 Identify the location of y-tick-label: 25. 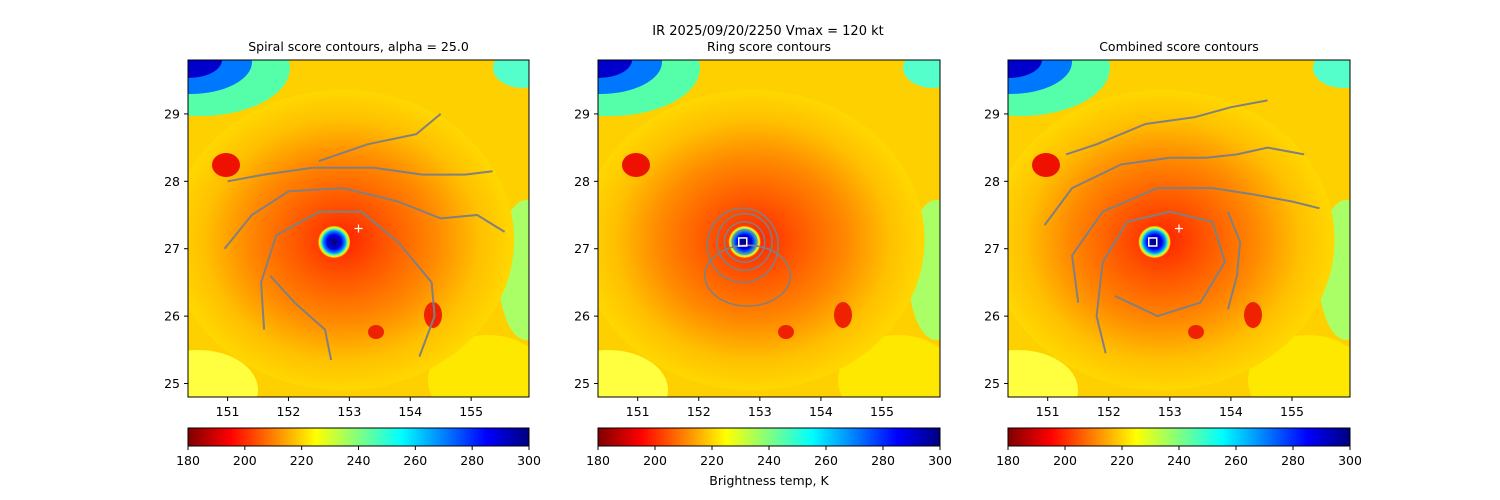
(582, 383).